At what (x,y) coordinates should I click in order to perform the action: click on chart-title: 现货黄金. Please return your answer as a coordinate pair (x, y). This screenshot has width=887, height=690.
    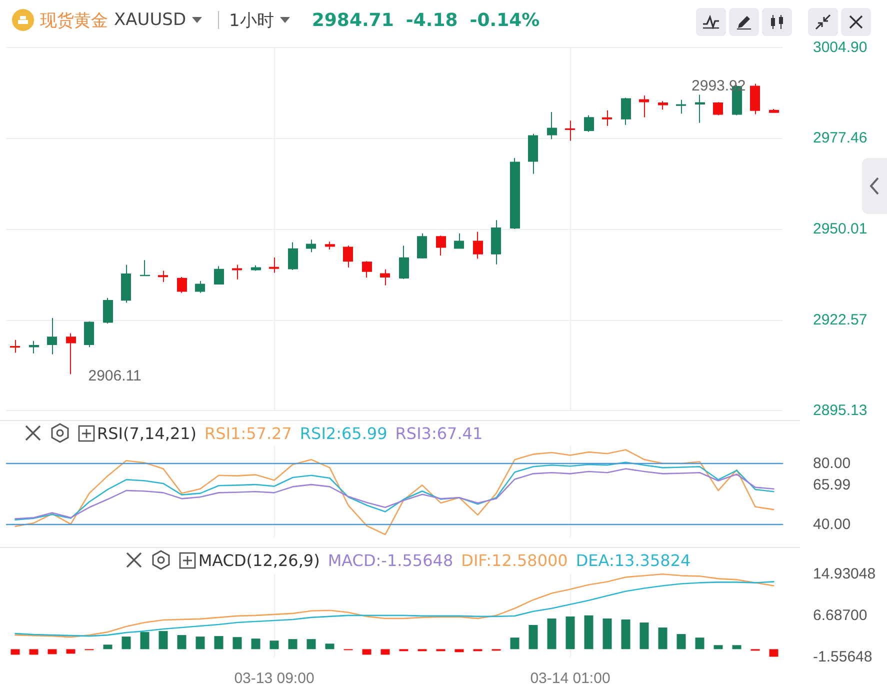
    Looking at the image, I should click on (74, 21).